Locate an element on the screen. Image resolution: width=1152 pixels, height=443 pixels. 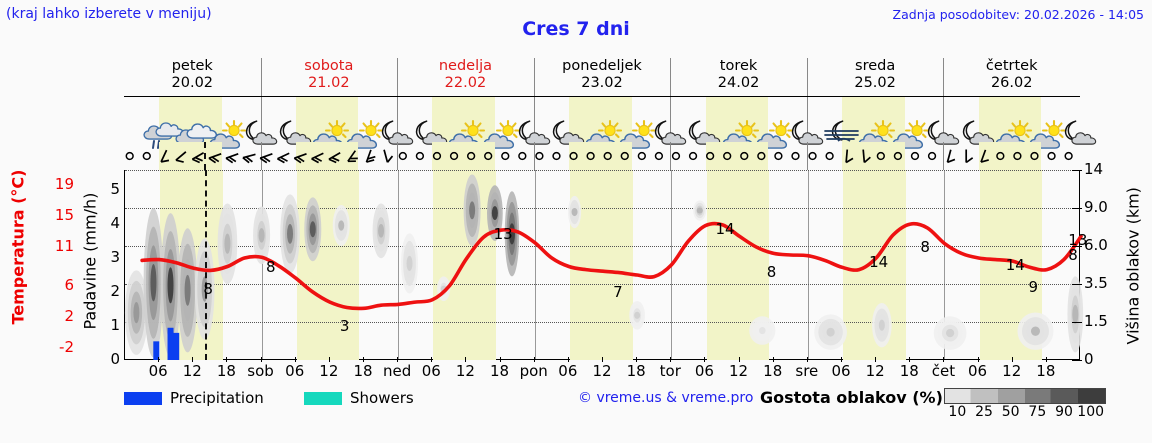
time-tick-label: pon is located at coordinates (533, 371).